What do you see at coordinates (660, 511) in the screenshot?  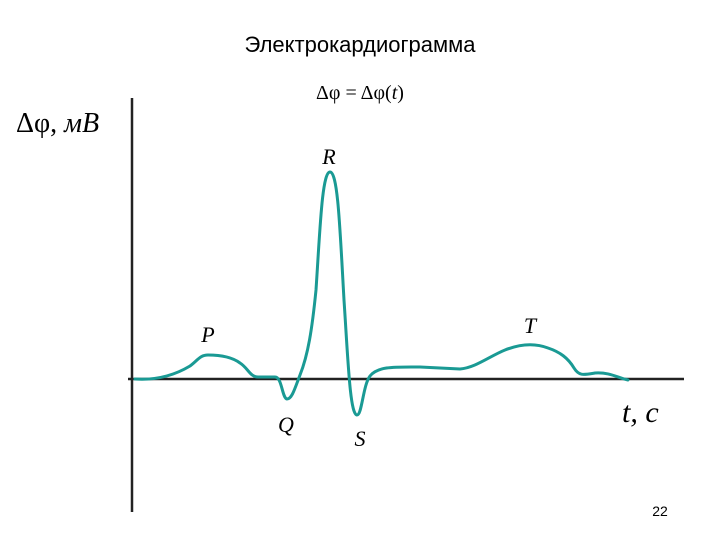 I see `page-number: 22` at bounding box center [660, 511].